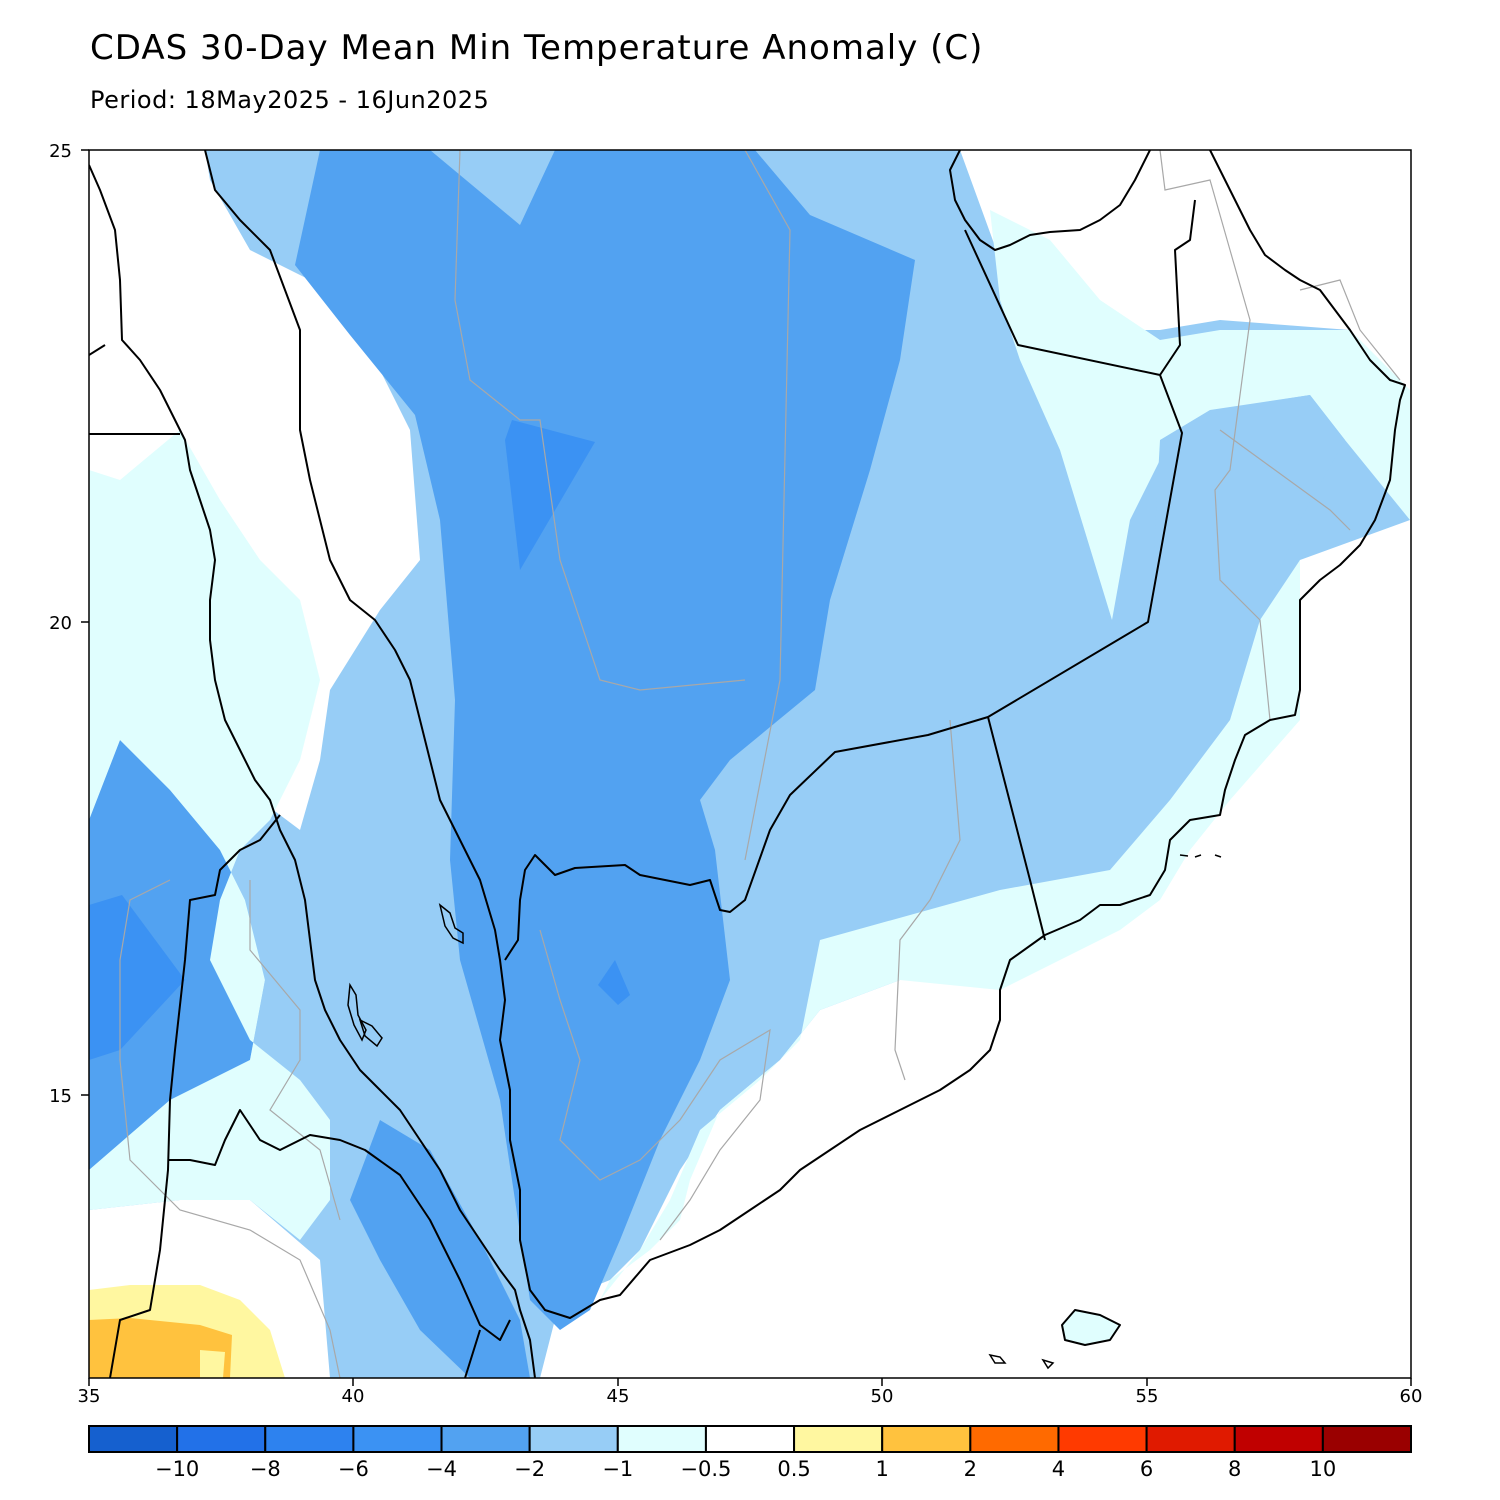  What do you see at coordinates (265, 1469) in the screenshot?
I see `colorbar-label: −8` at bounding box center [265, 1469].